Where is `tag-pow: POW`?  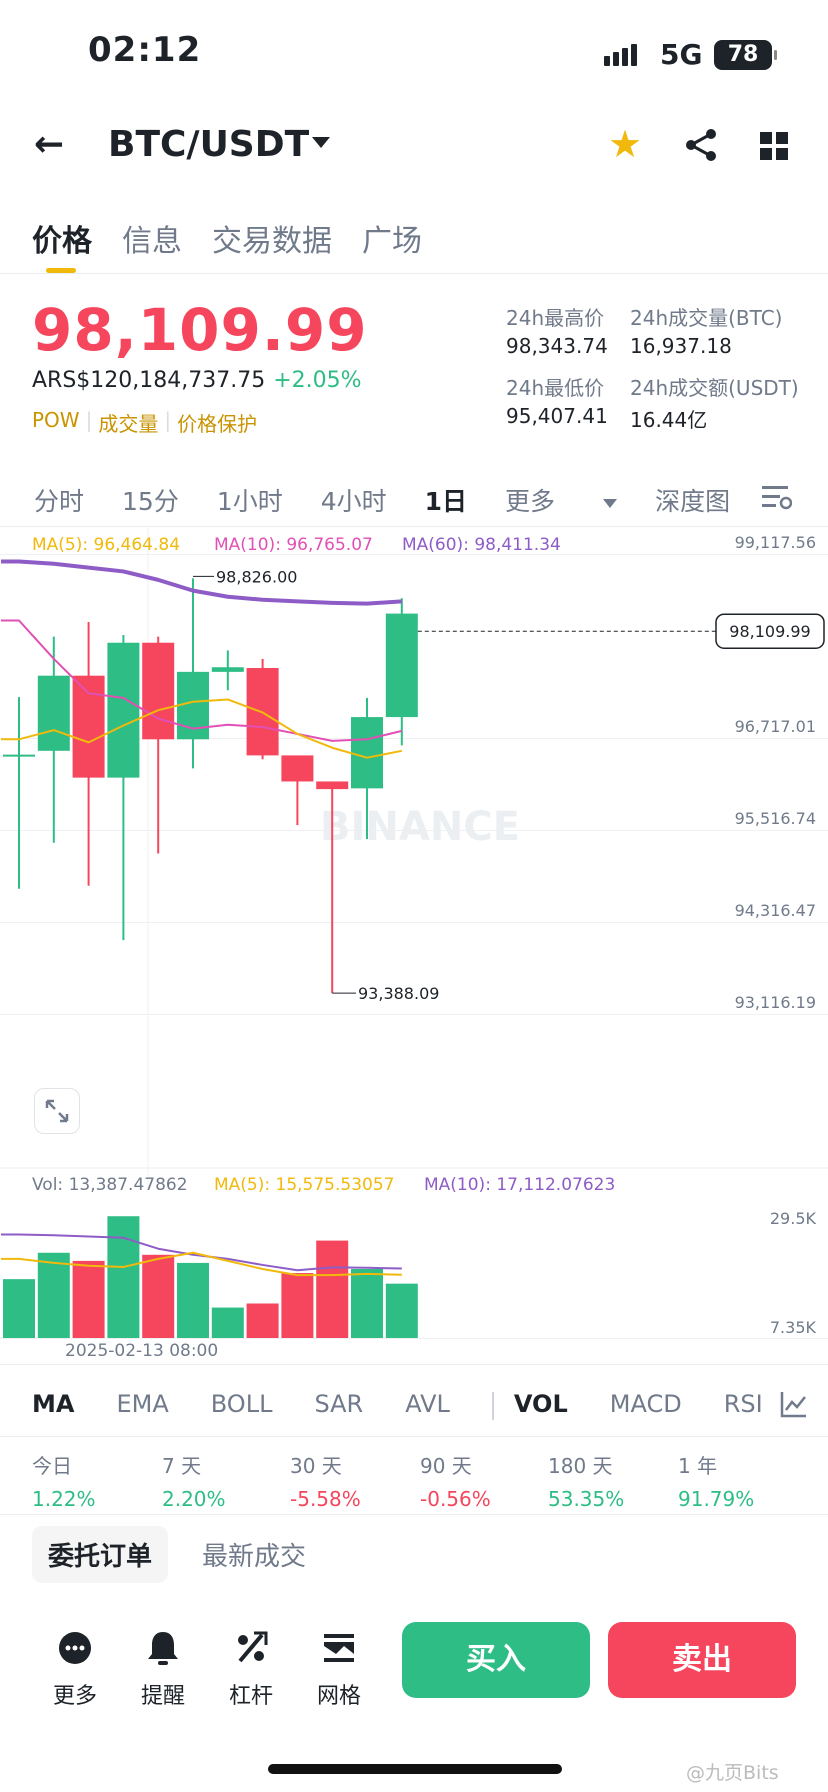 tag-pow: POW is located at coordinates (56, 420).